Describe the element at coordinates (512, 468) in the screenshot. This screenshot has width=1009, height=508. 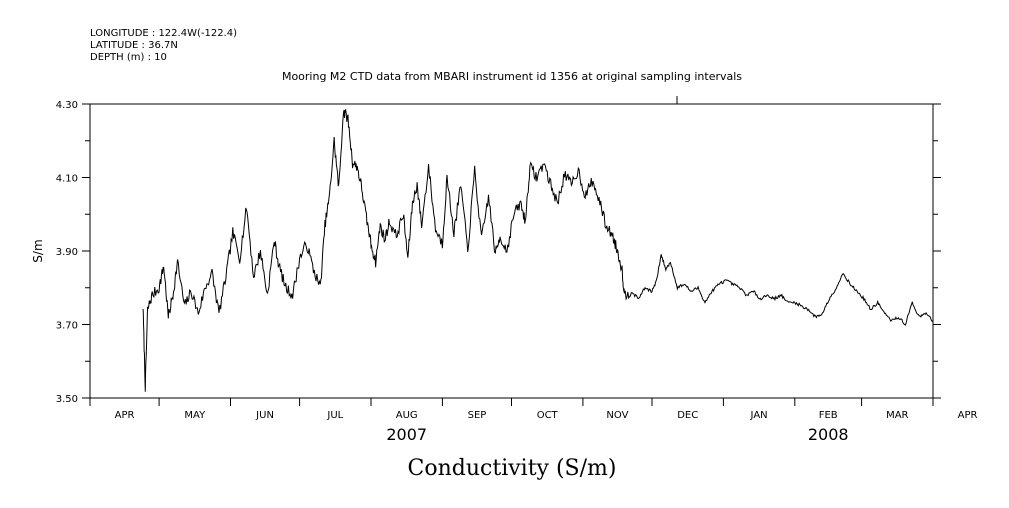
I see `x-axis-label: Conductivity (S/m)` at that location.